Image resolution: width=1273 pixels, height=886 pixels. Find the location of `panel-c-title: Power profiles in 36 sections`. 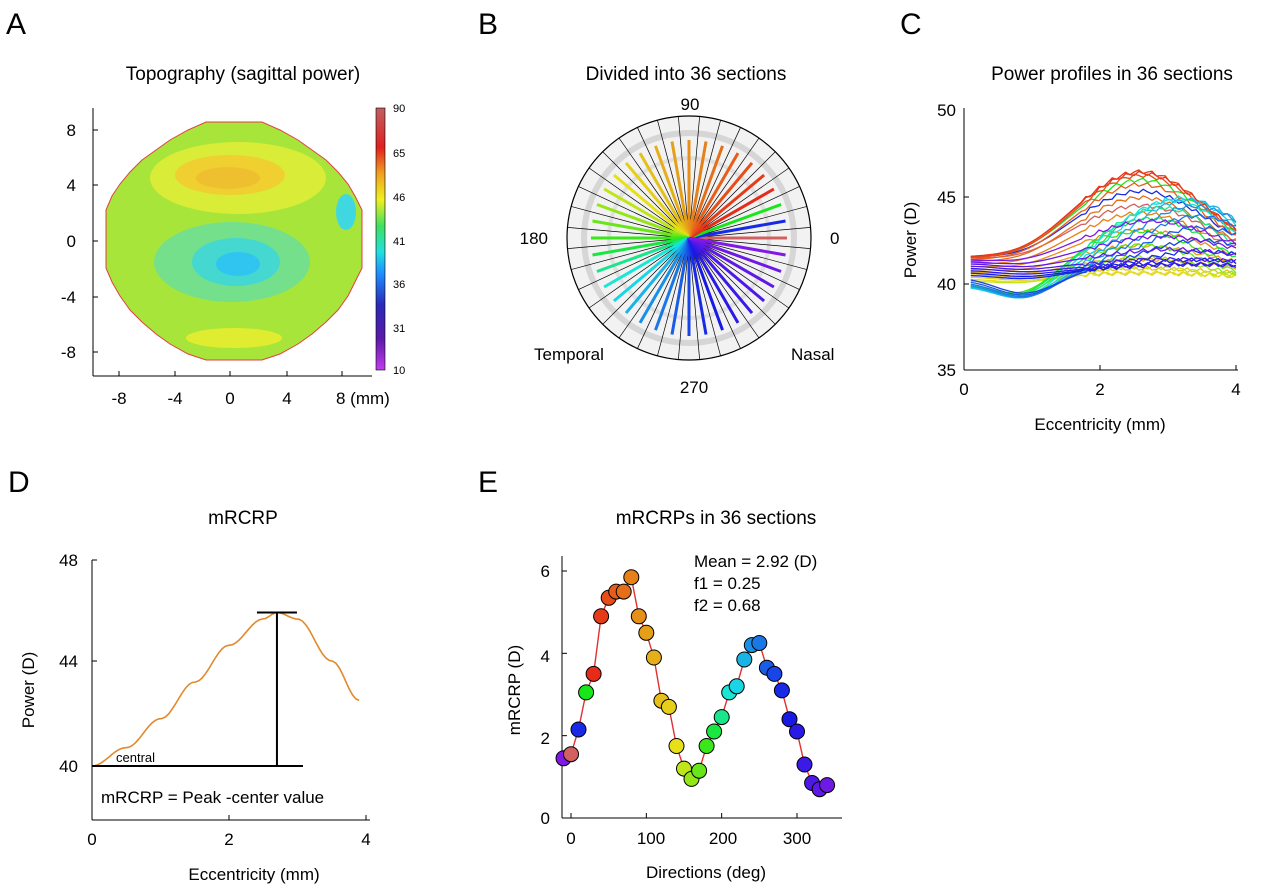

panel-c-title: Power profiles in 36 sections is located at coordinates (1112, 74).